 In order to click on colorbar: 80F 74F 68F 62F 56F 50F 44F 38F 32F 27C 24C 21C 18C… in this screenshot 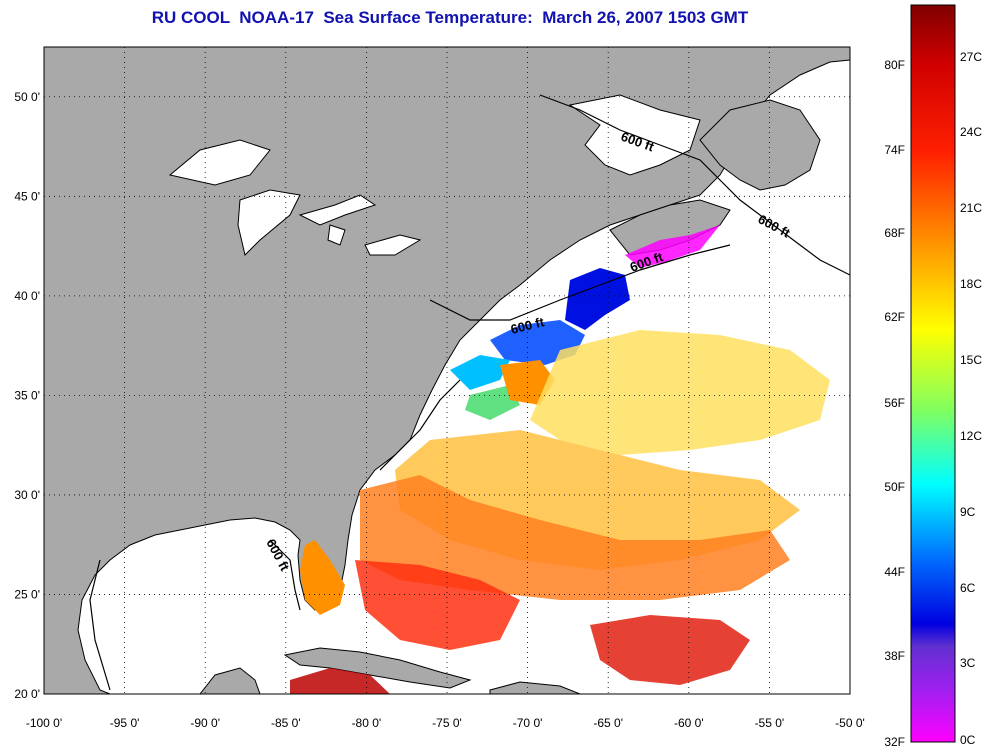, I will do `click(933, 376)`.